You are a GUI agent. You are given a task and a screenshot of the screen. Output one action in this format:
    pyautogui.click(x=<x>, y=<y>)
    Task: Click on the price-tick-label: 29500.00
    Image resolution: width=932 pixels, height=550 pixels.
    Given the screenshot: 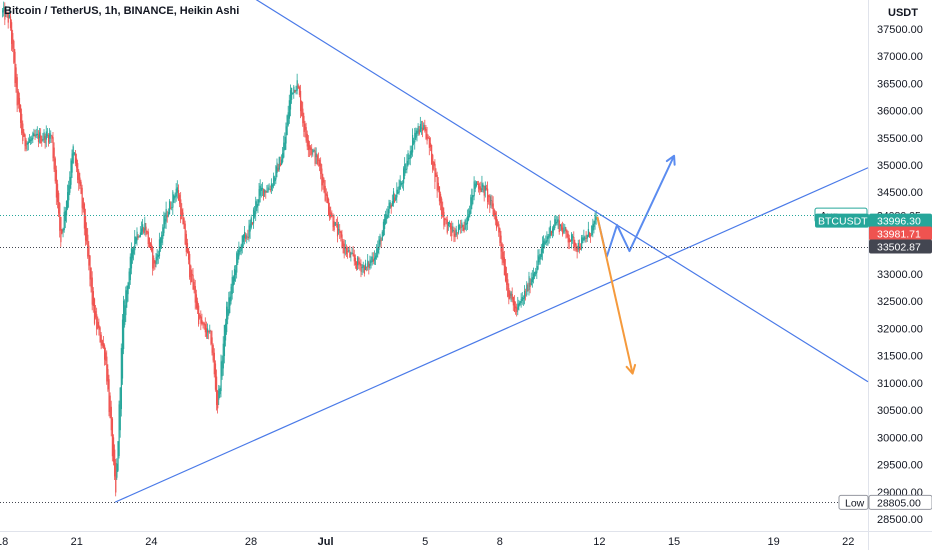 What is the action you would take?
    pyautogui.click(x=900, y=466)
    